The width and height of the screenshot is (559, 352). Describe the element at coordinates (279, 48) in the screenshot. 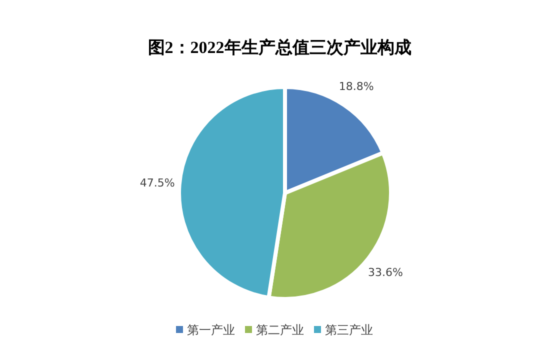

I see `chart-title: 图2：2022年生产总值三次产业构成` at that location.